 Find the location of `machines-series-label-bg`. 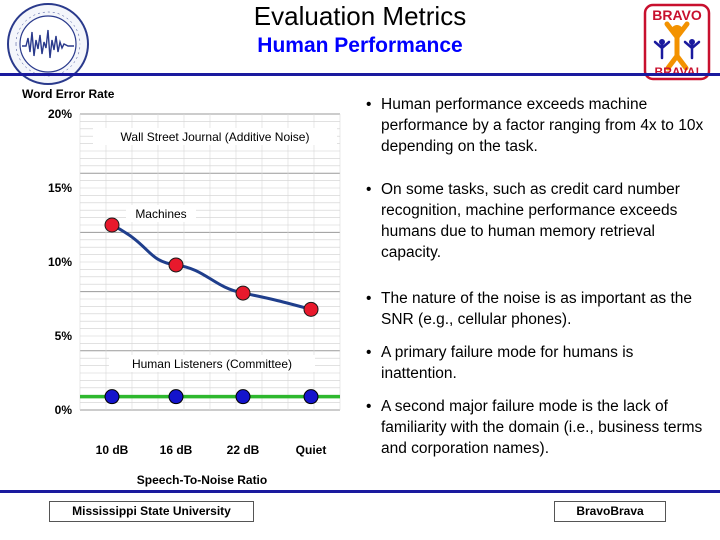

machines-series-label-bg is located at coordinates (161, 213).